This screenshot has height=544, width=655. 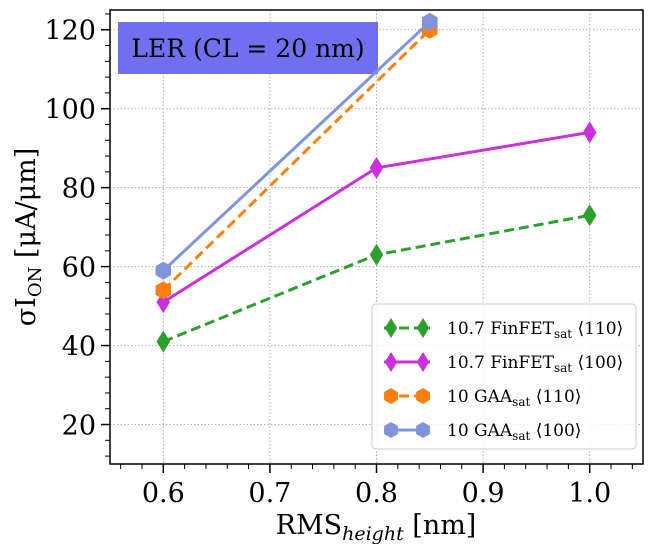 What do you see at coordinates (79, 426) in the screenshot?
I see `y-tick-label: 20` at bounding box center [79, 426].